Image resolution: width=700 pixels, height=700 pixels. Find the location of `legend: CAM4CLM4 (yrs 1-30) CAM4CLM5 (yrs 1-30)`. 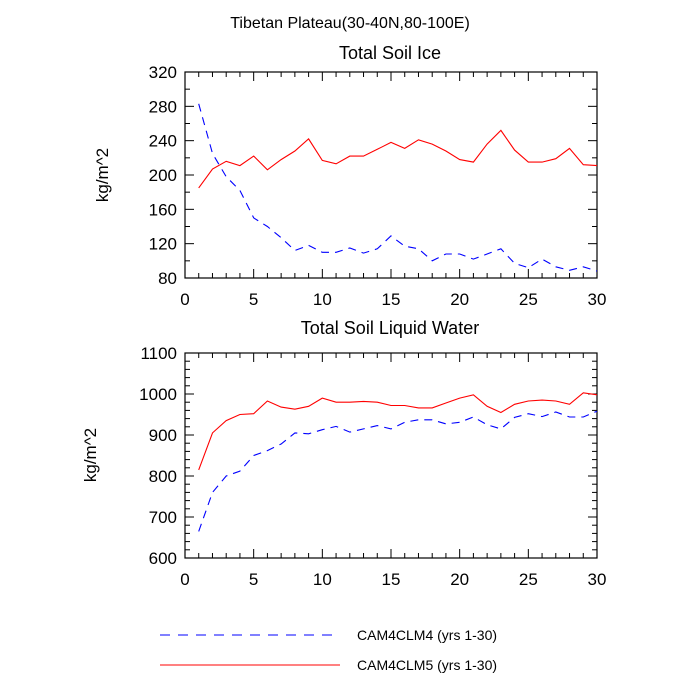

legend: CAM4CLM4 (yrs 1-30) CAM4CLM5 (yrs 1-30) is located at coordinates (328, 650).